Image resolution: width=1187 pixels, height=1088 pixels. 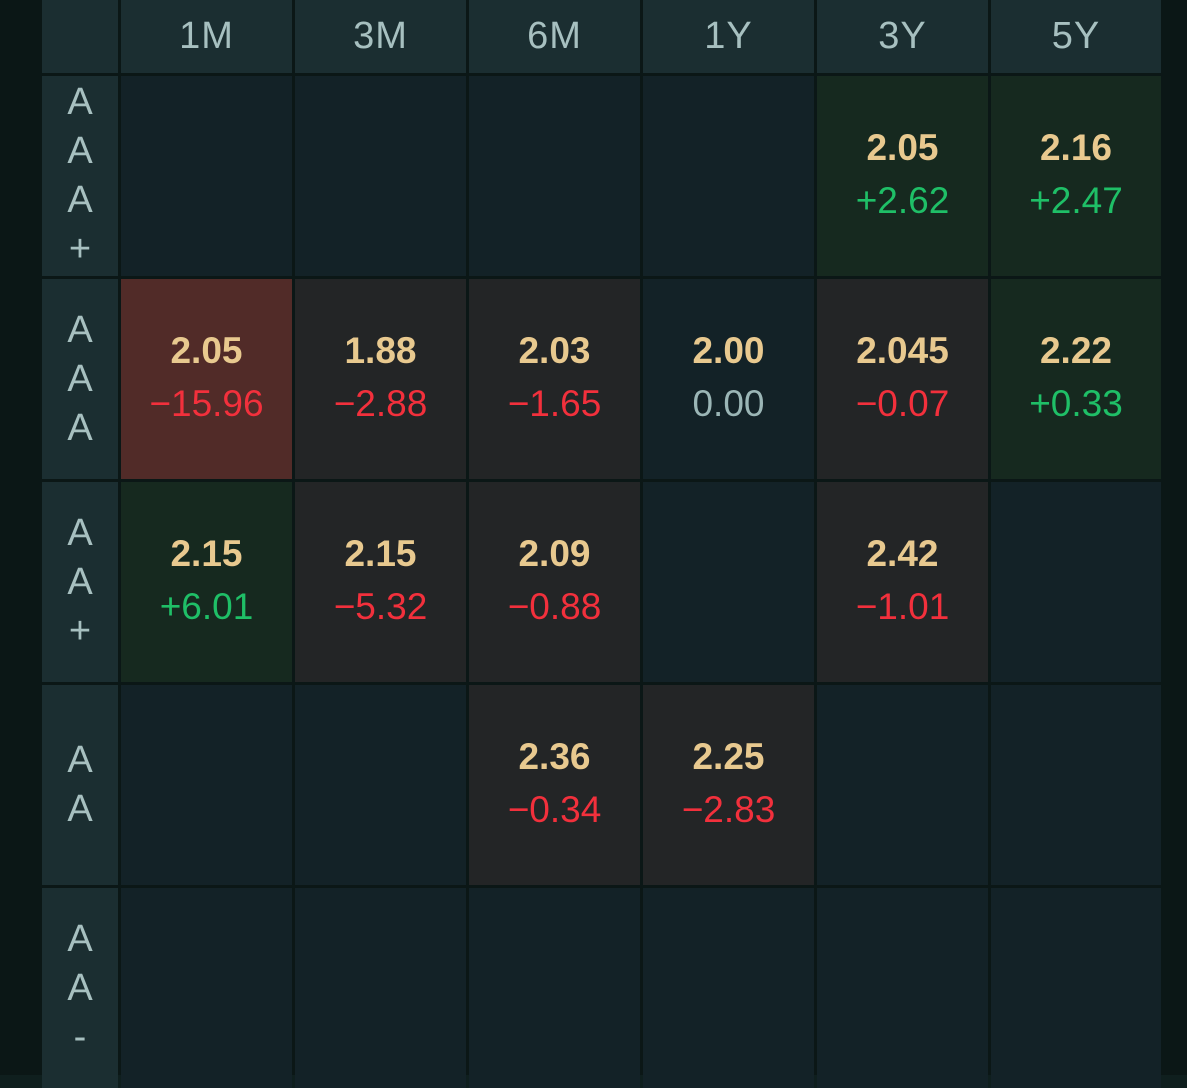 I want to click on grid-corner, so click(x=80, y=36).